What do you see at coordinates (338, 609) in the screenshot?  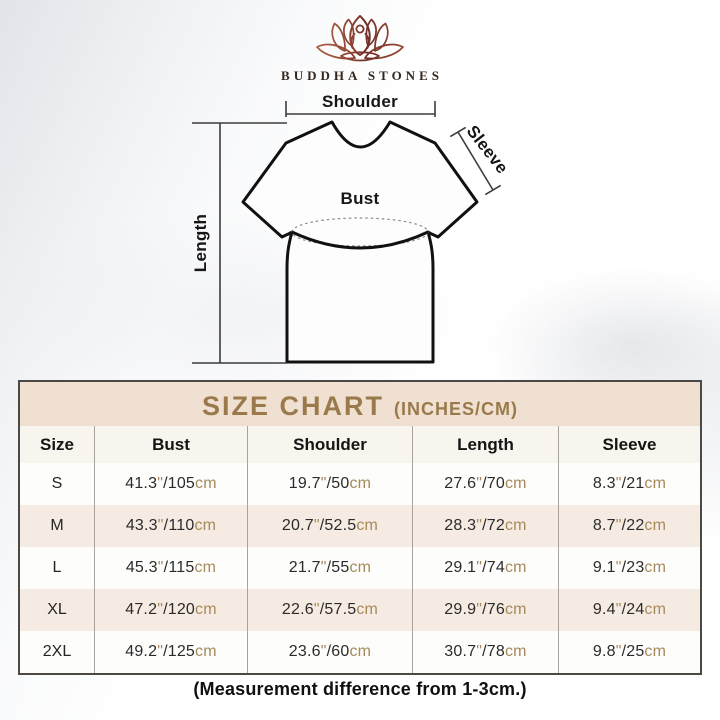 I see `cm-value: /57.5` at bounding box center [338, 609].